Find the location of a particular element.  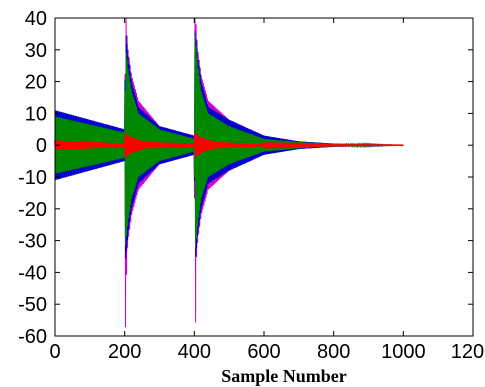

y-tick-label: -30 is located at coordinates (32, 242).